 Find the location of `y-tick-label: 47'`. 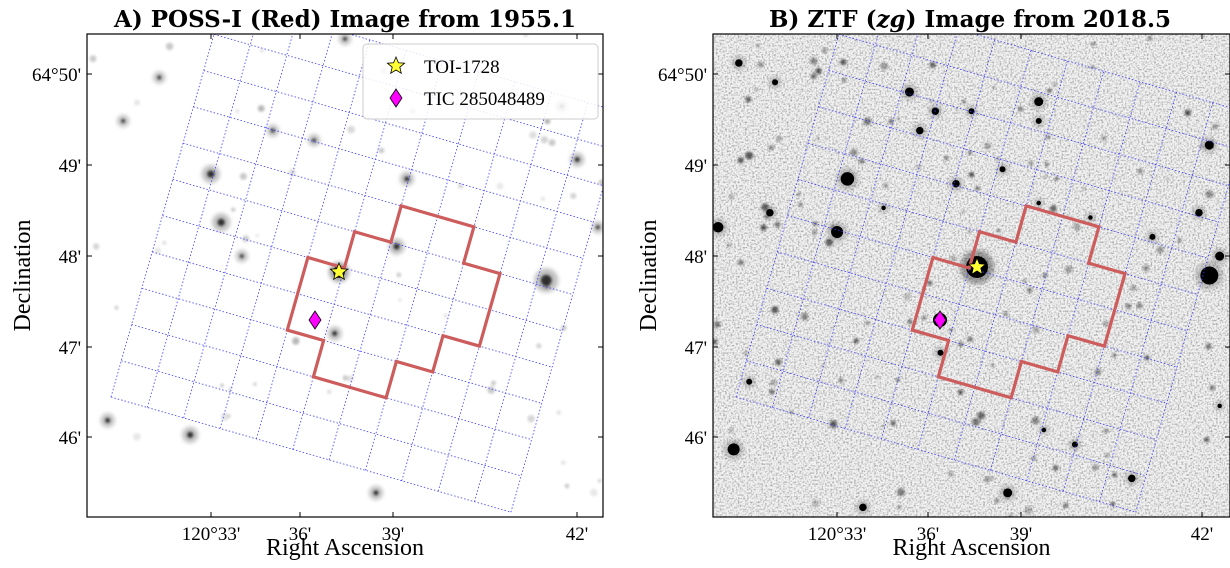

y-tick-label: 47' is located at coordinates (696, 348).